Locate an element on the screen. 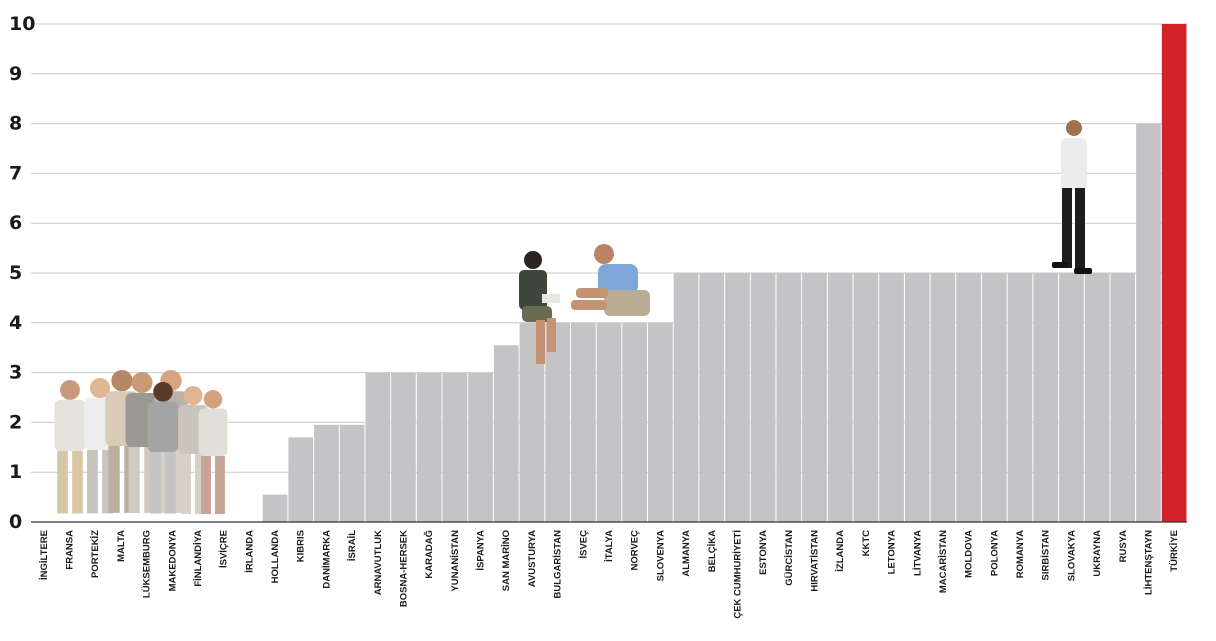 The image size is (1216, 641). x-tick-label: HOLLANDA is located at coordinates (275, 556).